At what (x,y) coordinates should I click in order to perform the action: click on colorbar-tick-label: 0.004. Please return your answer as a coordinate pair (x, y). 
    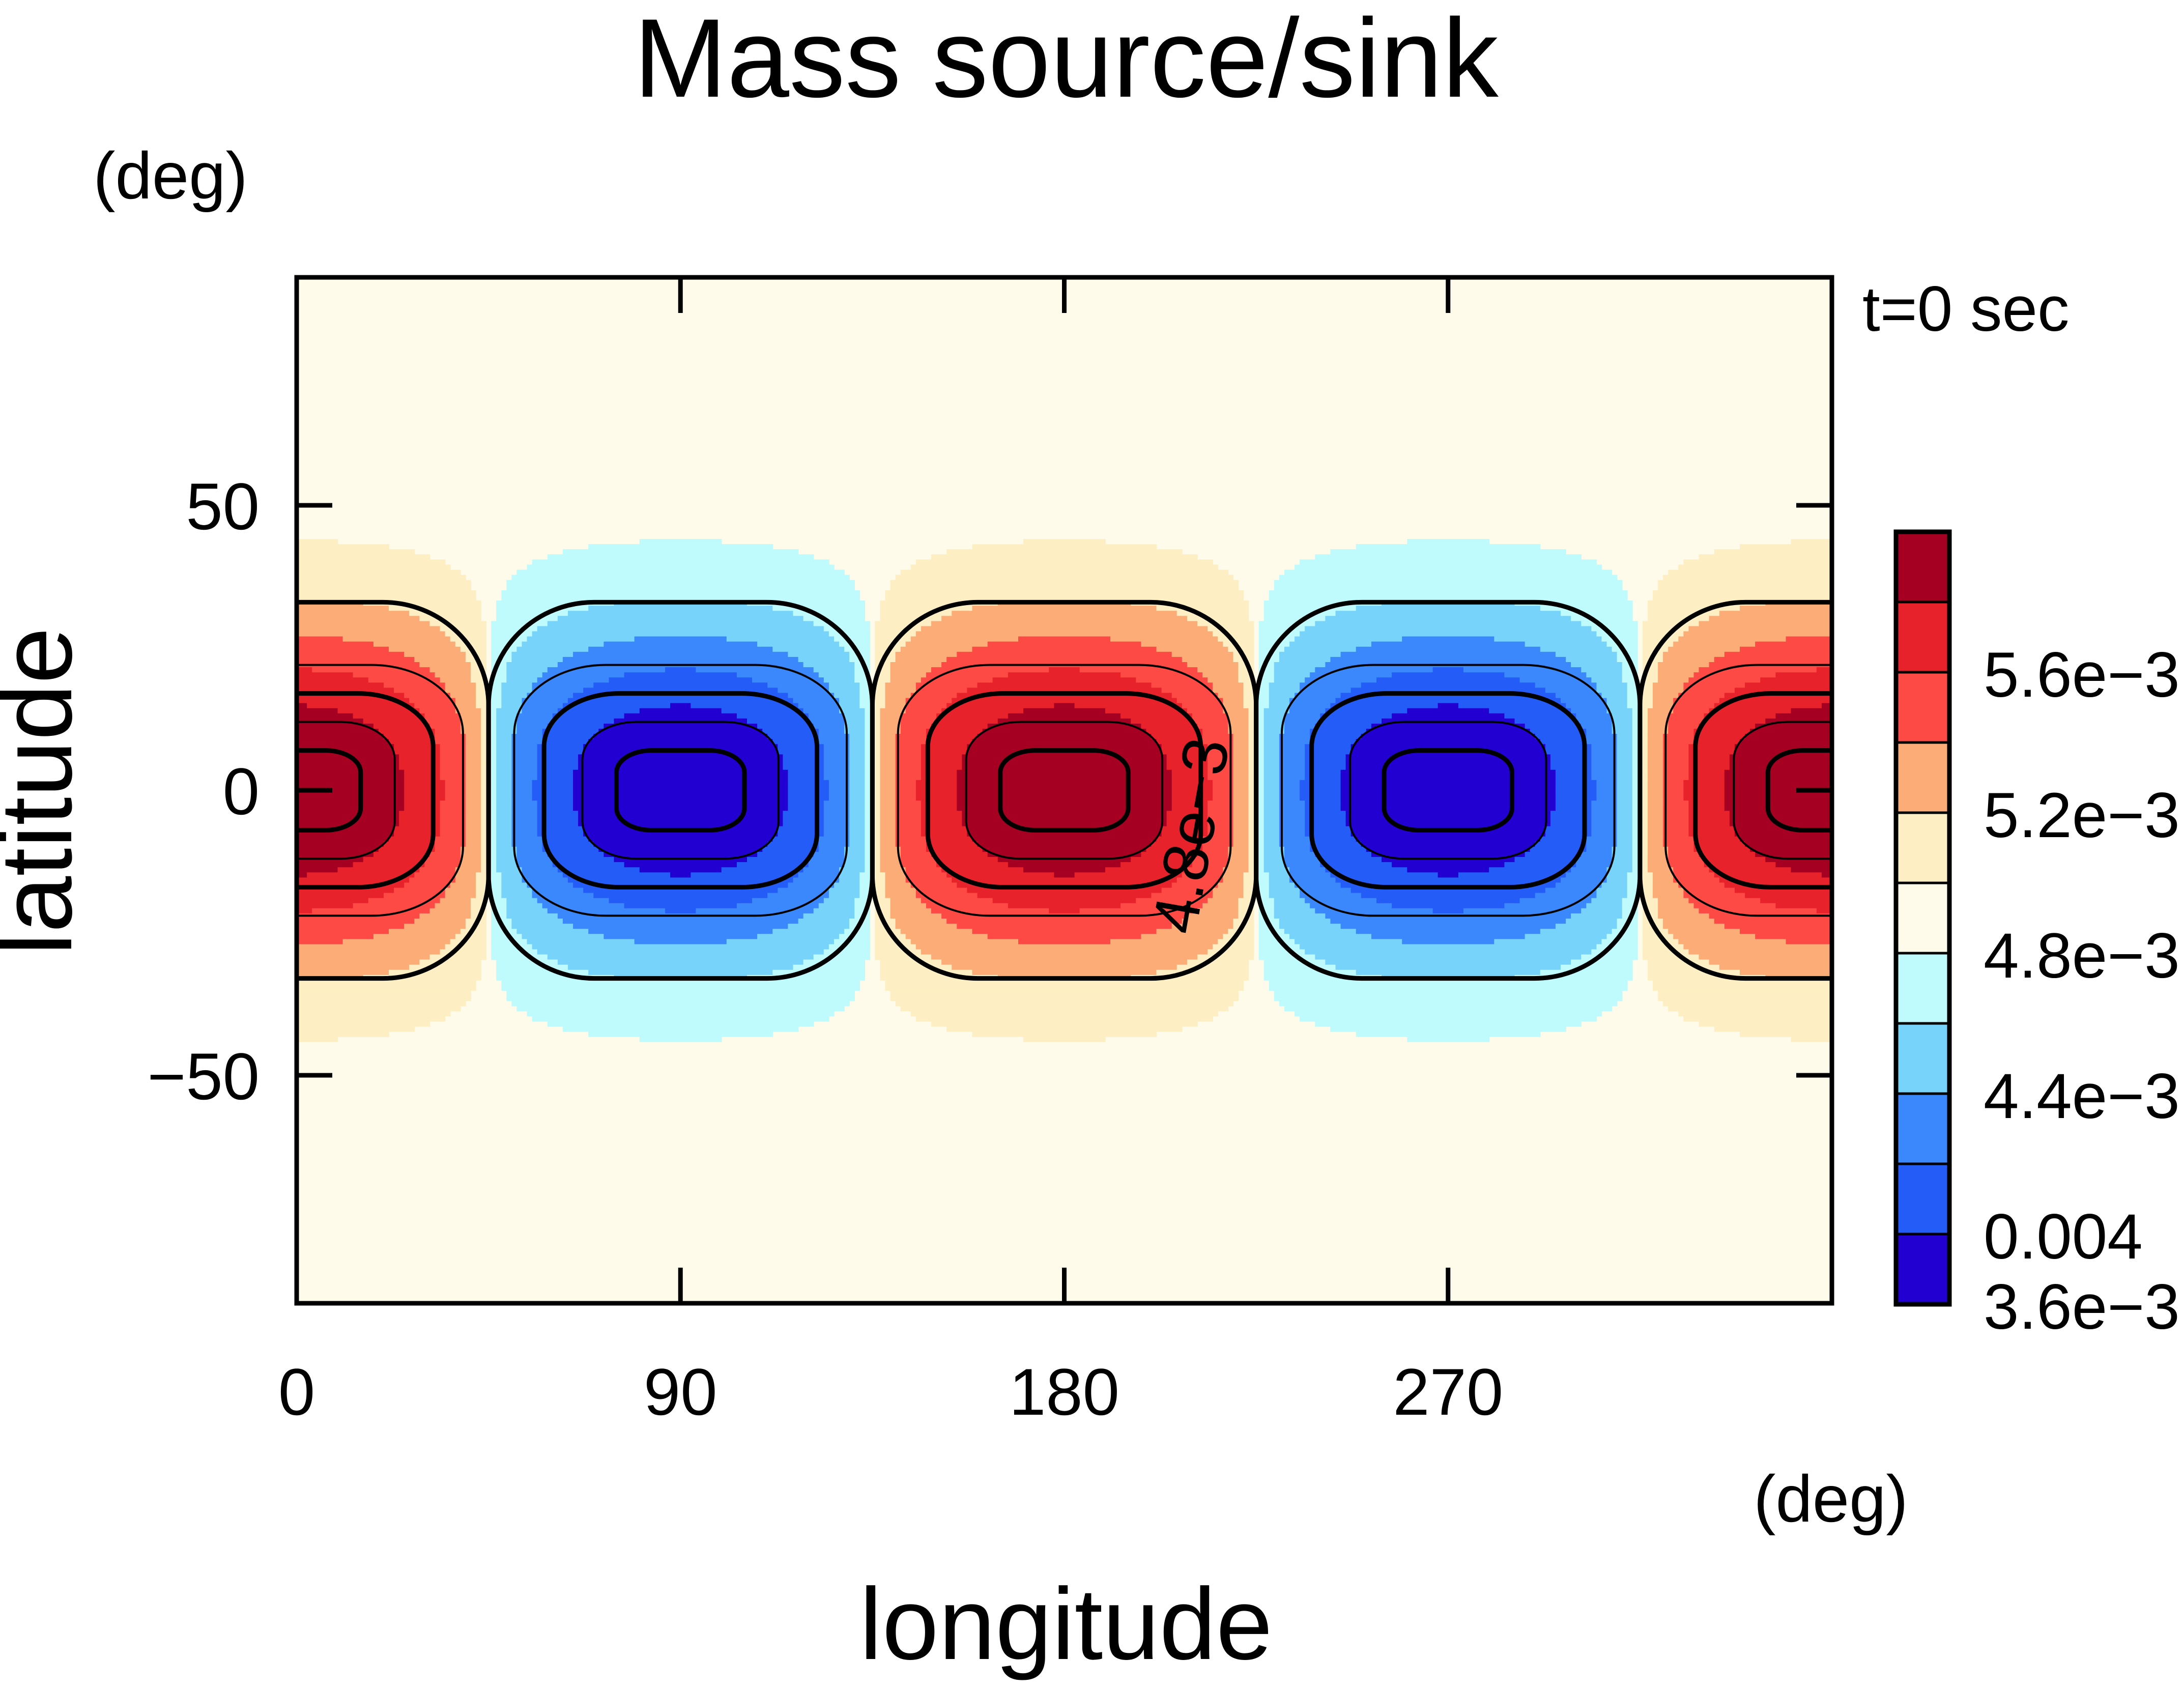
    Looking at the image, I should click on (2063, 1236).